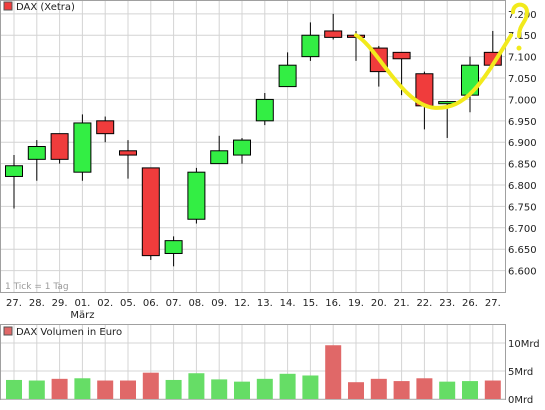 This screenshot has width=545, height=410. Describe the element at coordinates (424, 303) in the screenshot. I see `x-tick-label: 22.` at that location.